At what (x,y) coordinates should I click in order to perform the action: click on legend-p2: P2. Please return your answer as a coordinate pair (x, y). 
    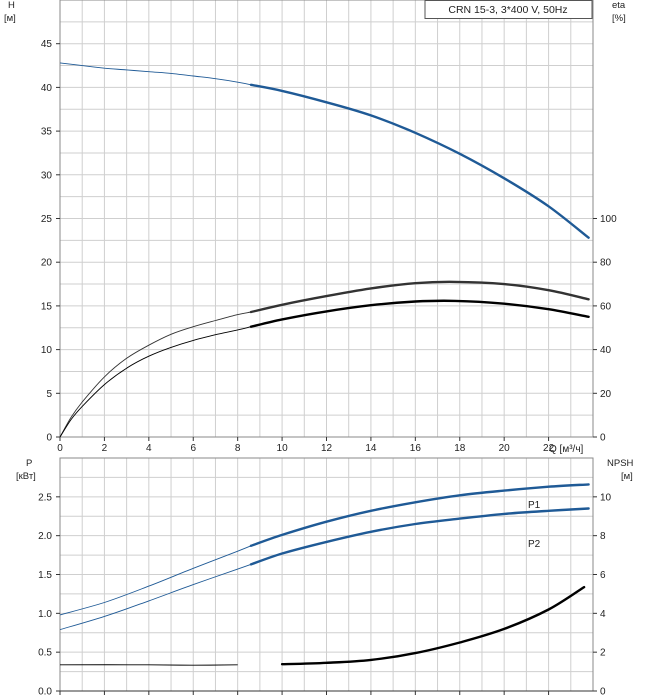
    Looking at the image, I should click on (534, 544).